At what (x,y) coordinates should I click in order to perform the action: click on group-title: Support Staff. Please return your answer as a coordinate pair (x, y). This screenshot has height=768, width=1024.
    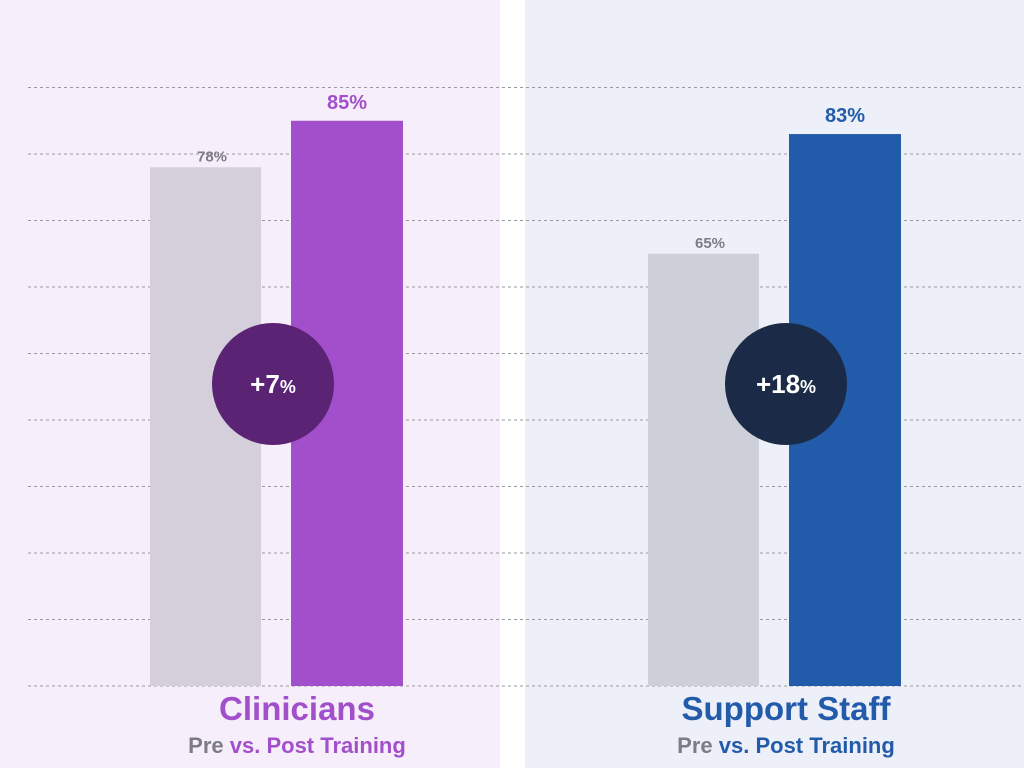
    Looking at the image, I should click on (786, 708).